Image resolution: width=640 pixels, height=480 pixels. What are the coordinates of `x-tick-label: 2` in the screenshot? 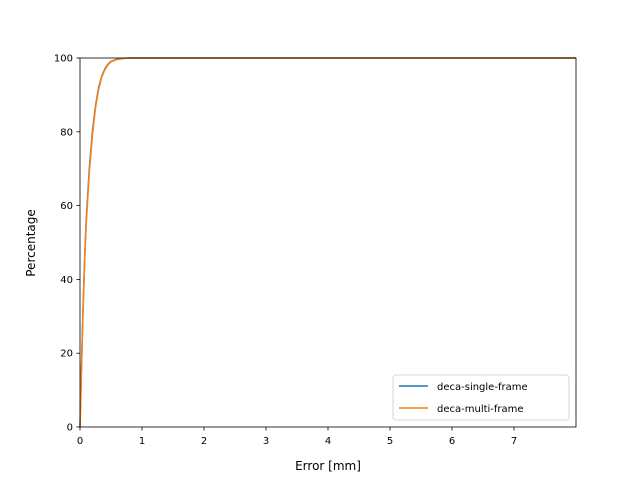 It's located at (204, 441).